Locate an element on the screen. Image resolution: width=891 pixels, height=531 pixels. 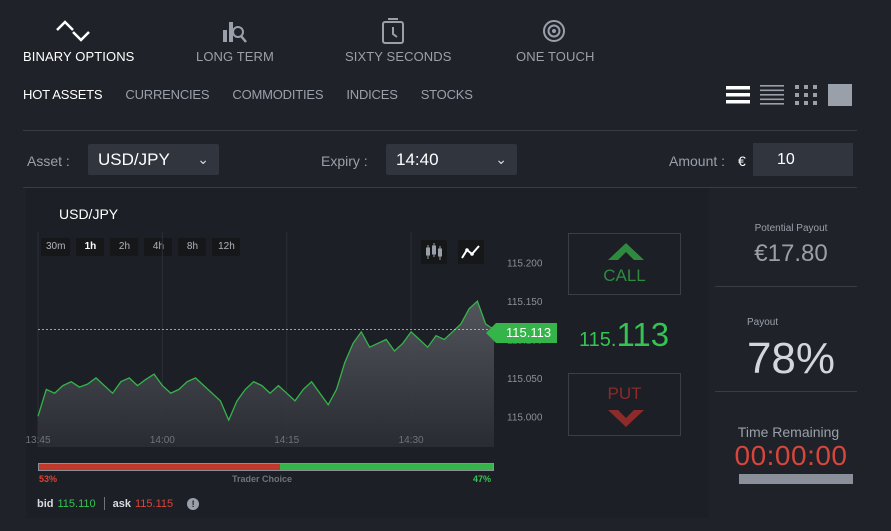
tab-label: BINARY OPTIONS is located at coordinates (79, 56).